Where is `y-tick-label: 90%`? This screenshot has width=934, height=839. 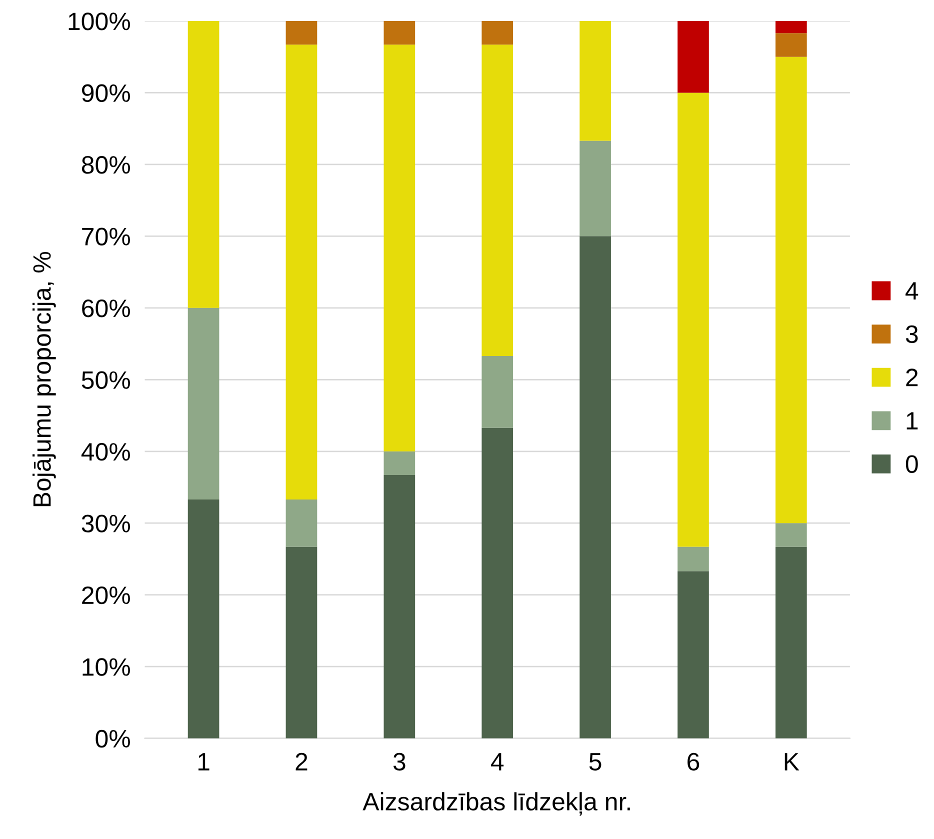
y-tick-label: 90% is located at coordinates (106, 93).